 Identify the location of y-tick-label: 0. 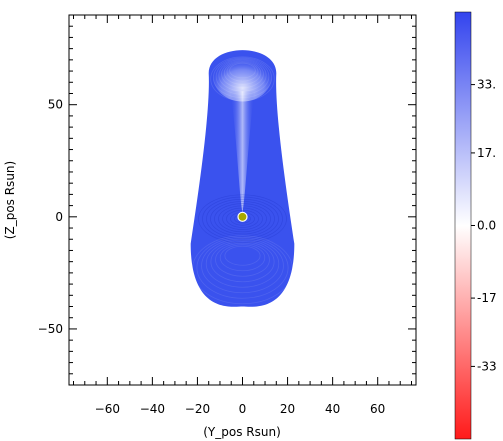
(59, 217).